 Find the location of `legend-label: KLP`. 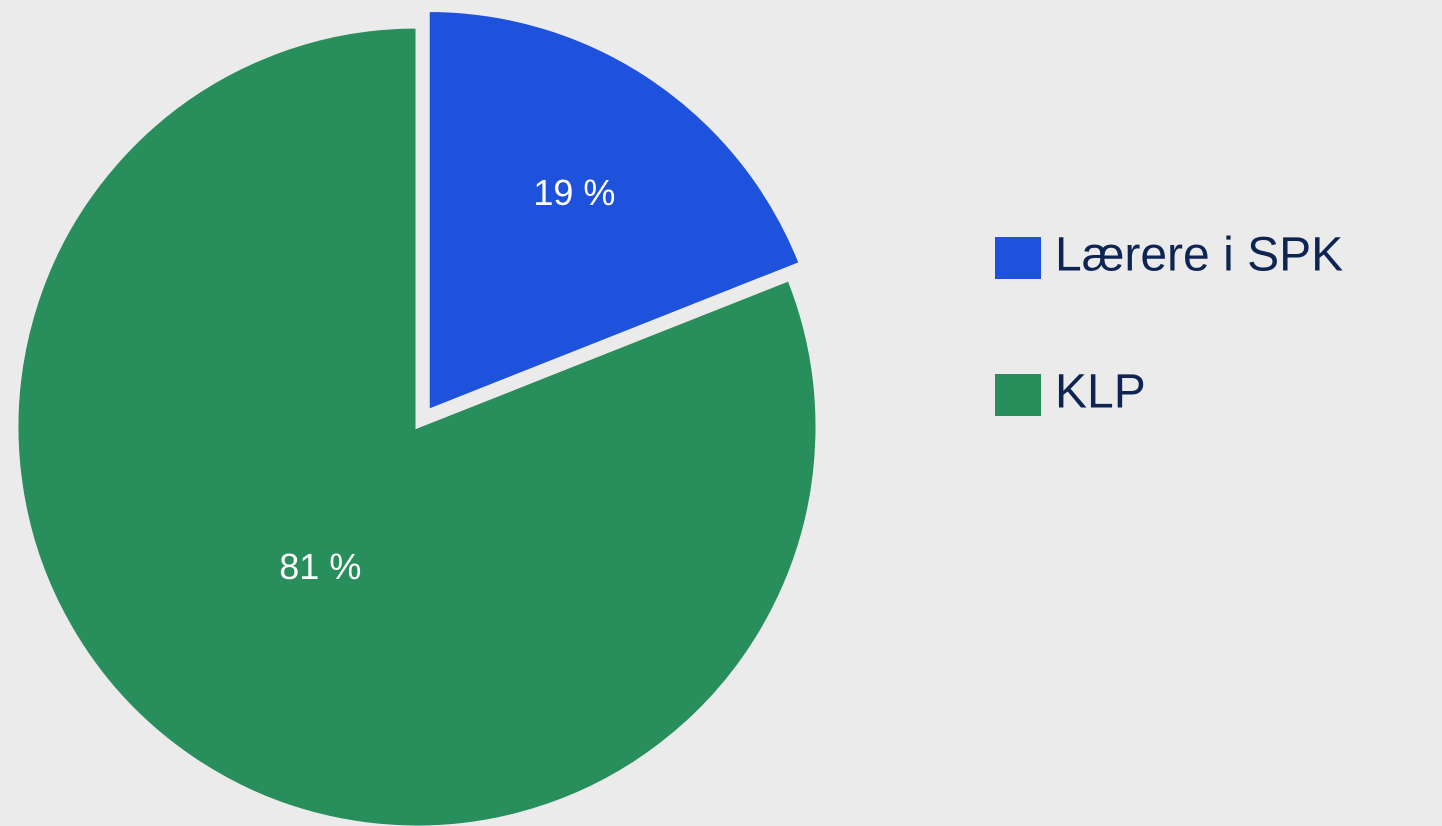

legend-label: KLP is located at coordinates (1100, 392).